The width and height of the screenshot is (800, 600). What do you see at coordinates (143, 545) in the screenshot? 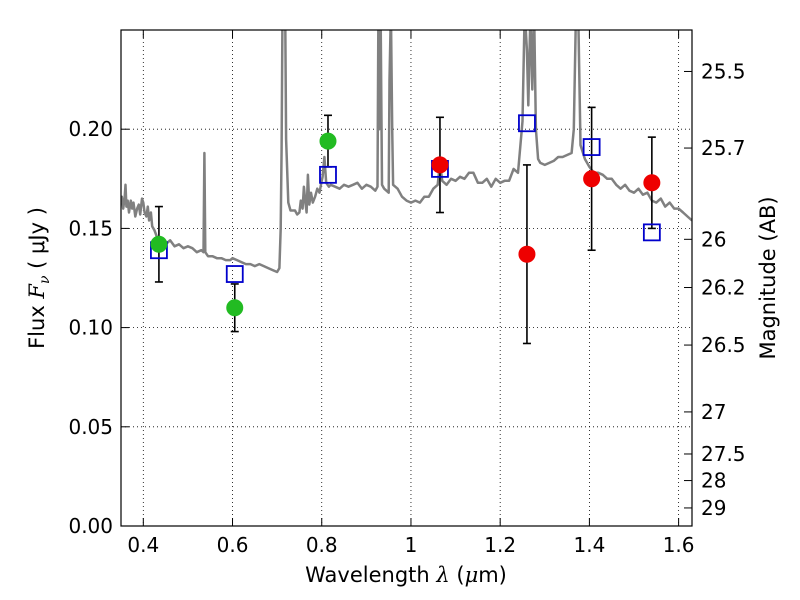
I see `x-tick-label: 0.4` at bounding box center [143, 545].